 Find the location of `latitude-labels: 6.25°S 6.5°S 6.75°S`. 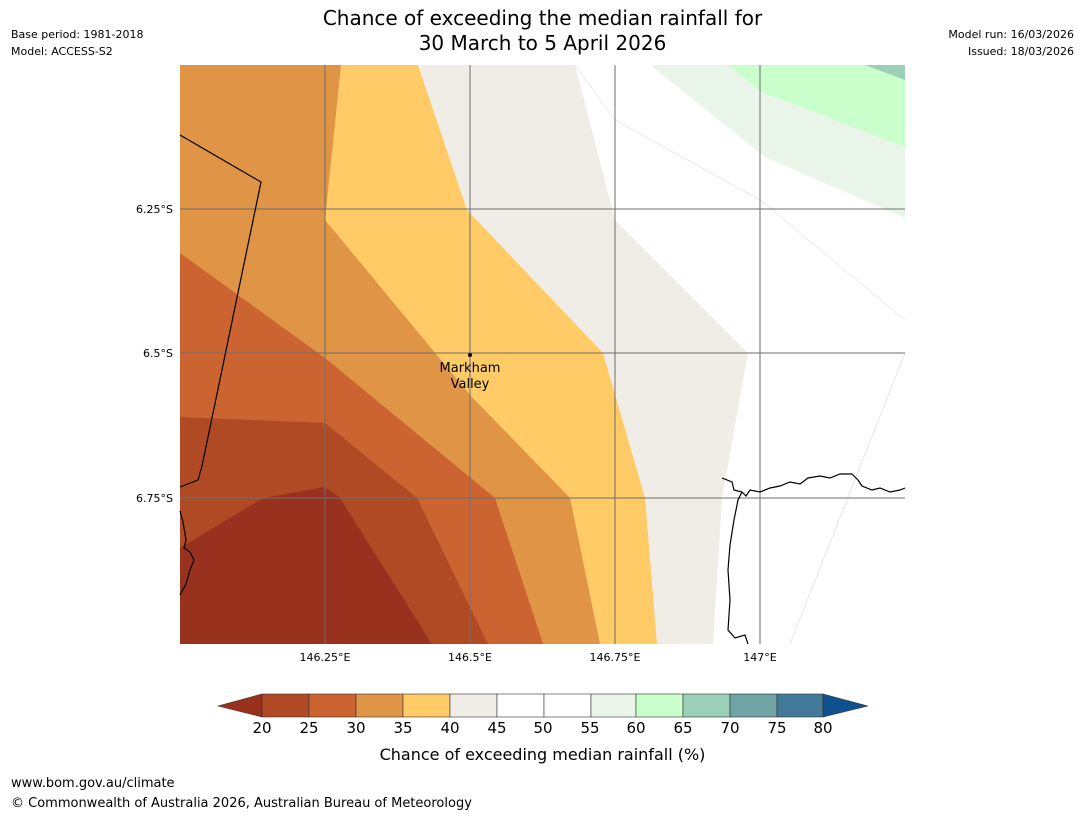

latitude-labels: 6.25°S 6.5°S 6.75°S is located at coordinates (154, 354).